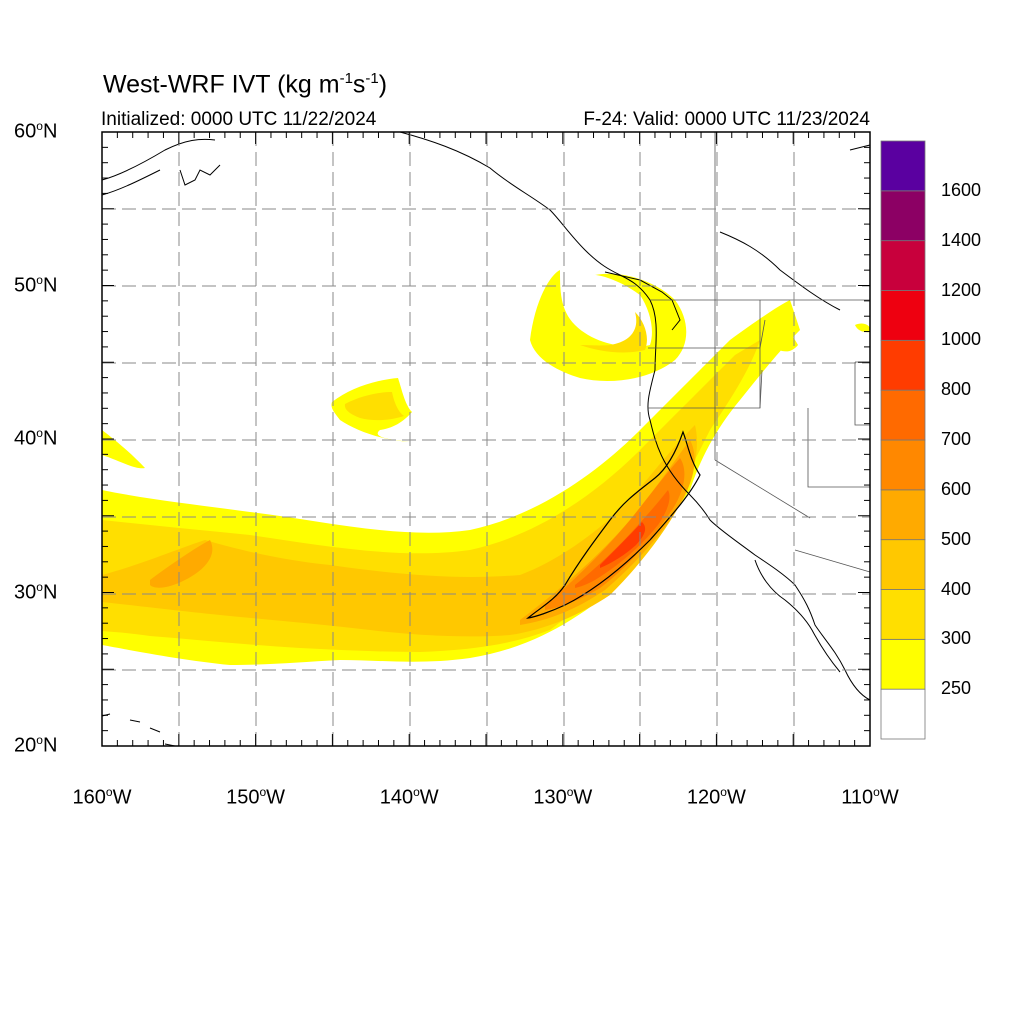 The height and width of the screenshot is (1024, 1024). What do you see at coordinates (726, 119) in the screenshot?
I see `valid-time: F-24: Valid: 0000 UTC 11/23/2024` at bounding box center [726, 119].